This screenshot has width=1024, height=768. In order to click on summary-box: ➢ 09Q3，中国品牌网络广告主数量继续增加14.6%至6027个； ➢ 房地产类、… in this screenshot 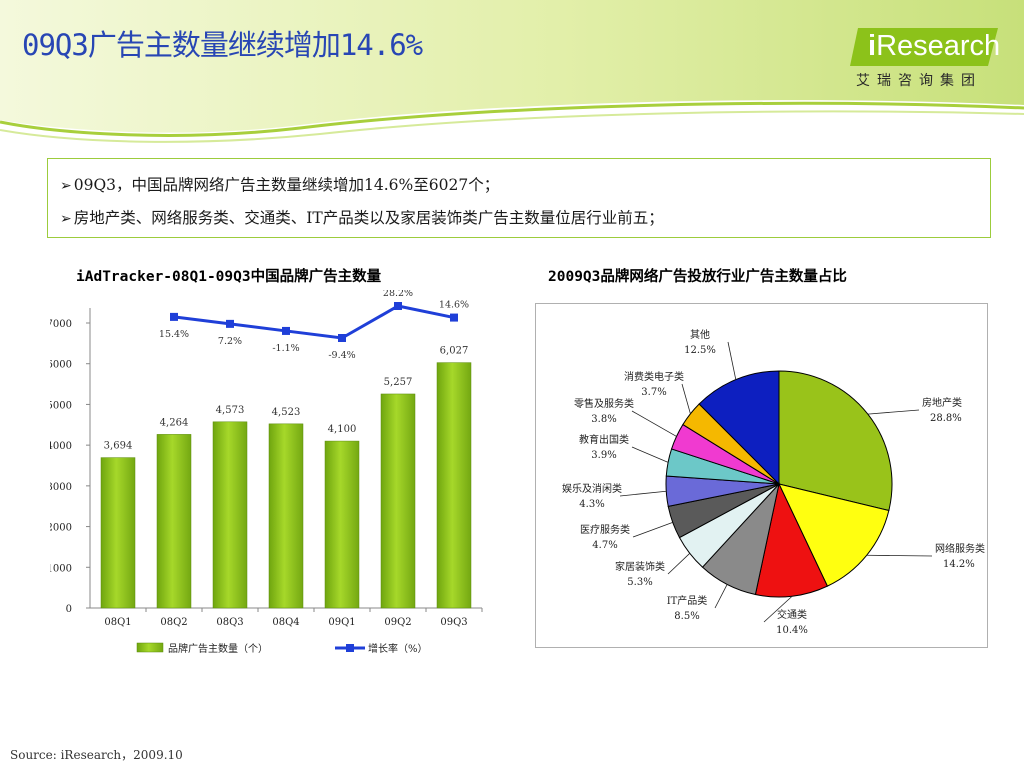, I will do `click(519, 198)`.